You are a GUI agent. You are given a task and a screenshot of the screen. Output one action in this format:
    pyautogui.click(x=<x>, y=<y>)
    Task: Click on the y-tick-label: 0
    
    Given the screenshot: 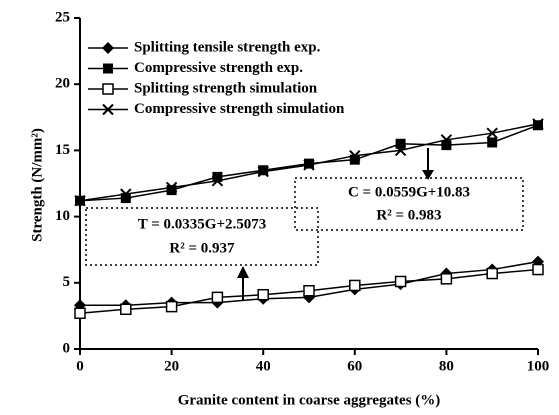 What is the action you would take?
    pyautogui.click(x=67, y=348)
    